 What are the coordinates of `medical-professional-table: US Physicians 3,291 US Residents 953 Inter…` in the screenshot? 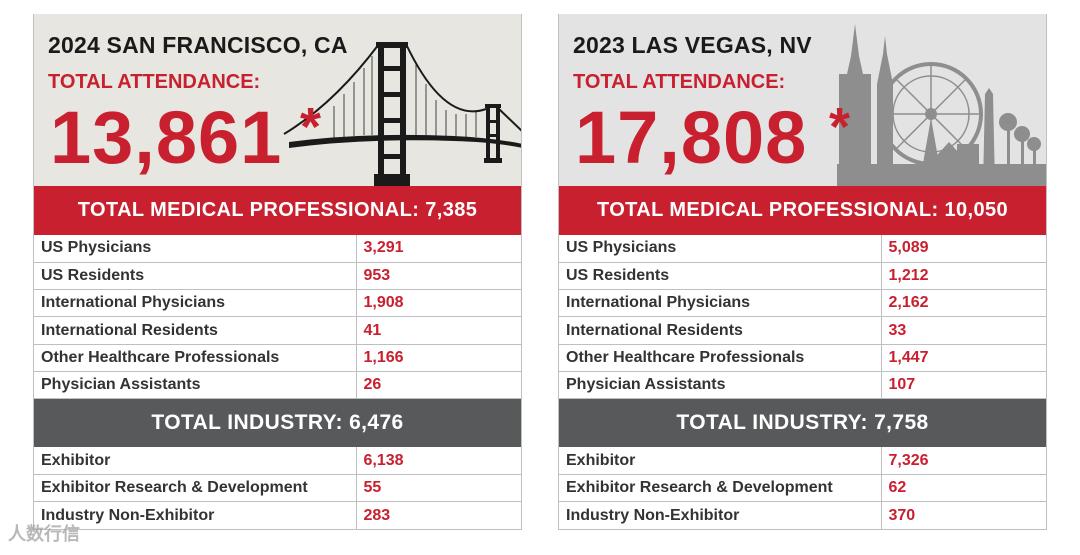 It's located at (277, 317).